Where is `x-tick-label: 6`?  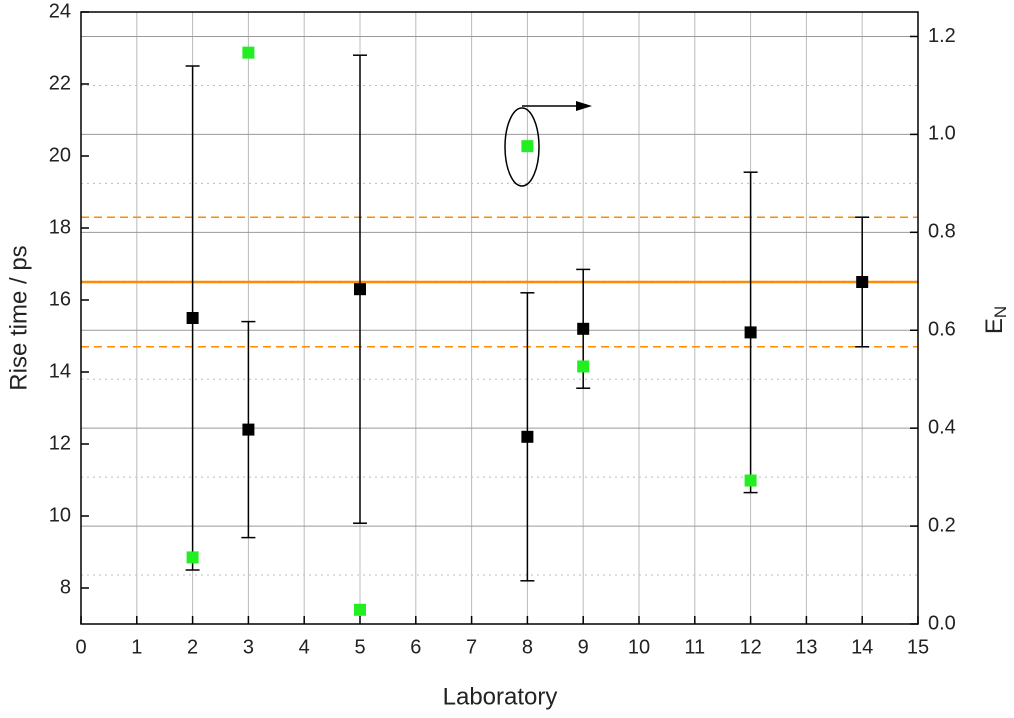
x-tick-label: 6 is located at coordinates (415, 647).